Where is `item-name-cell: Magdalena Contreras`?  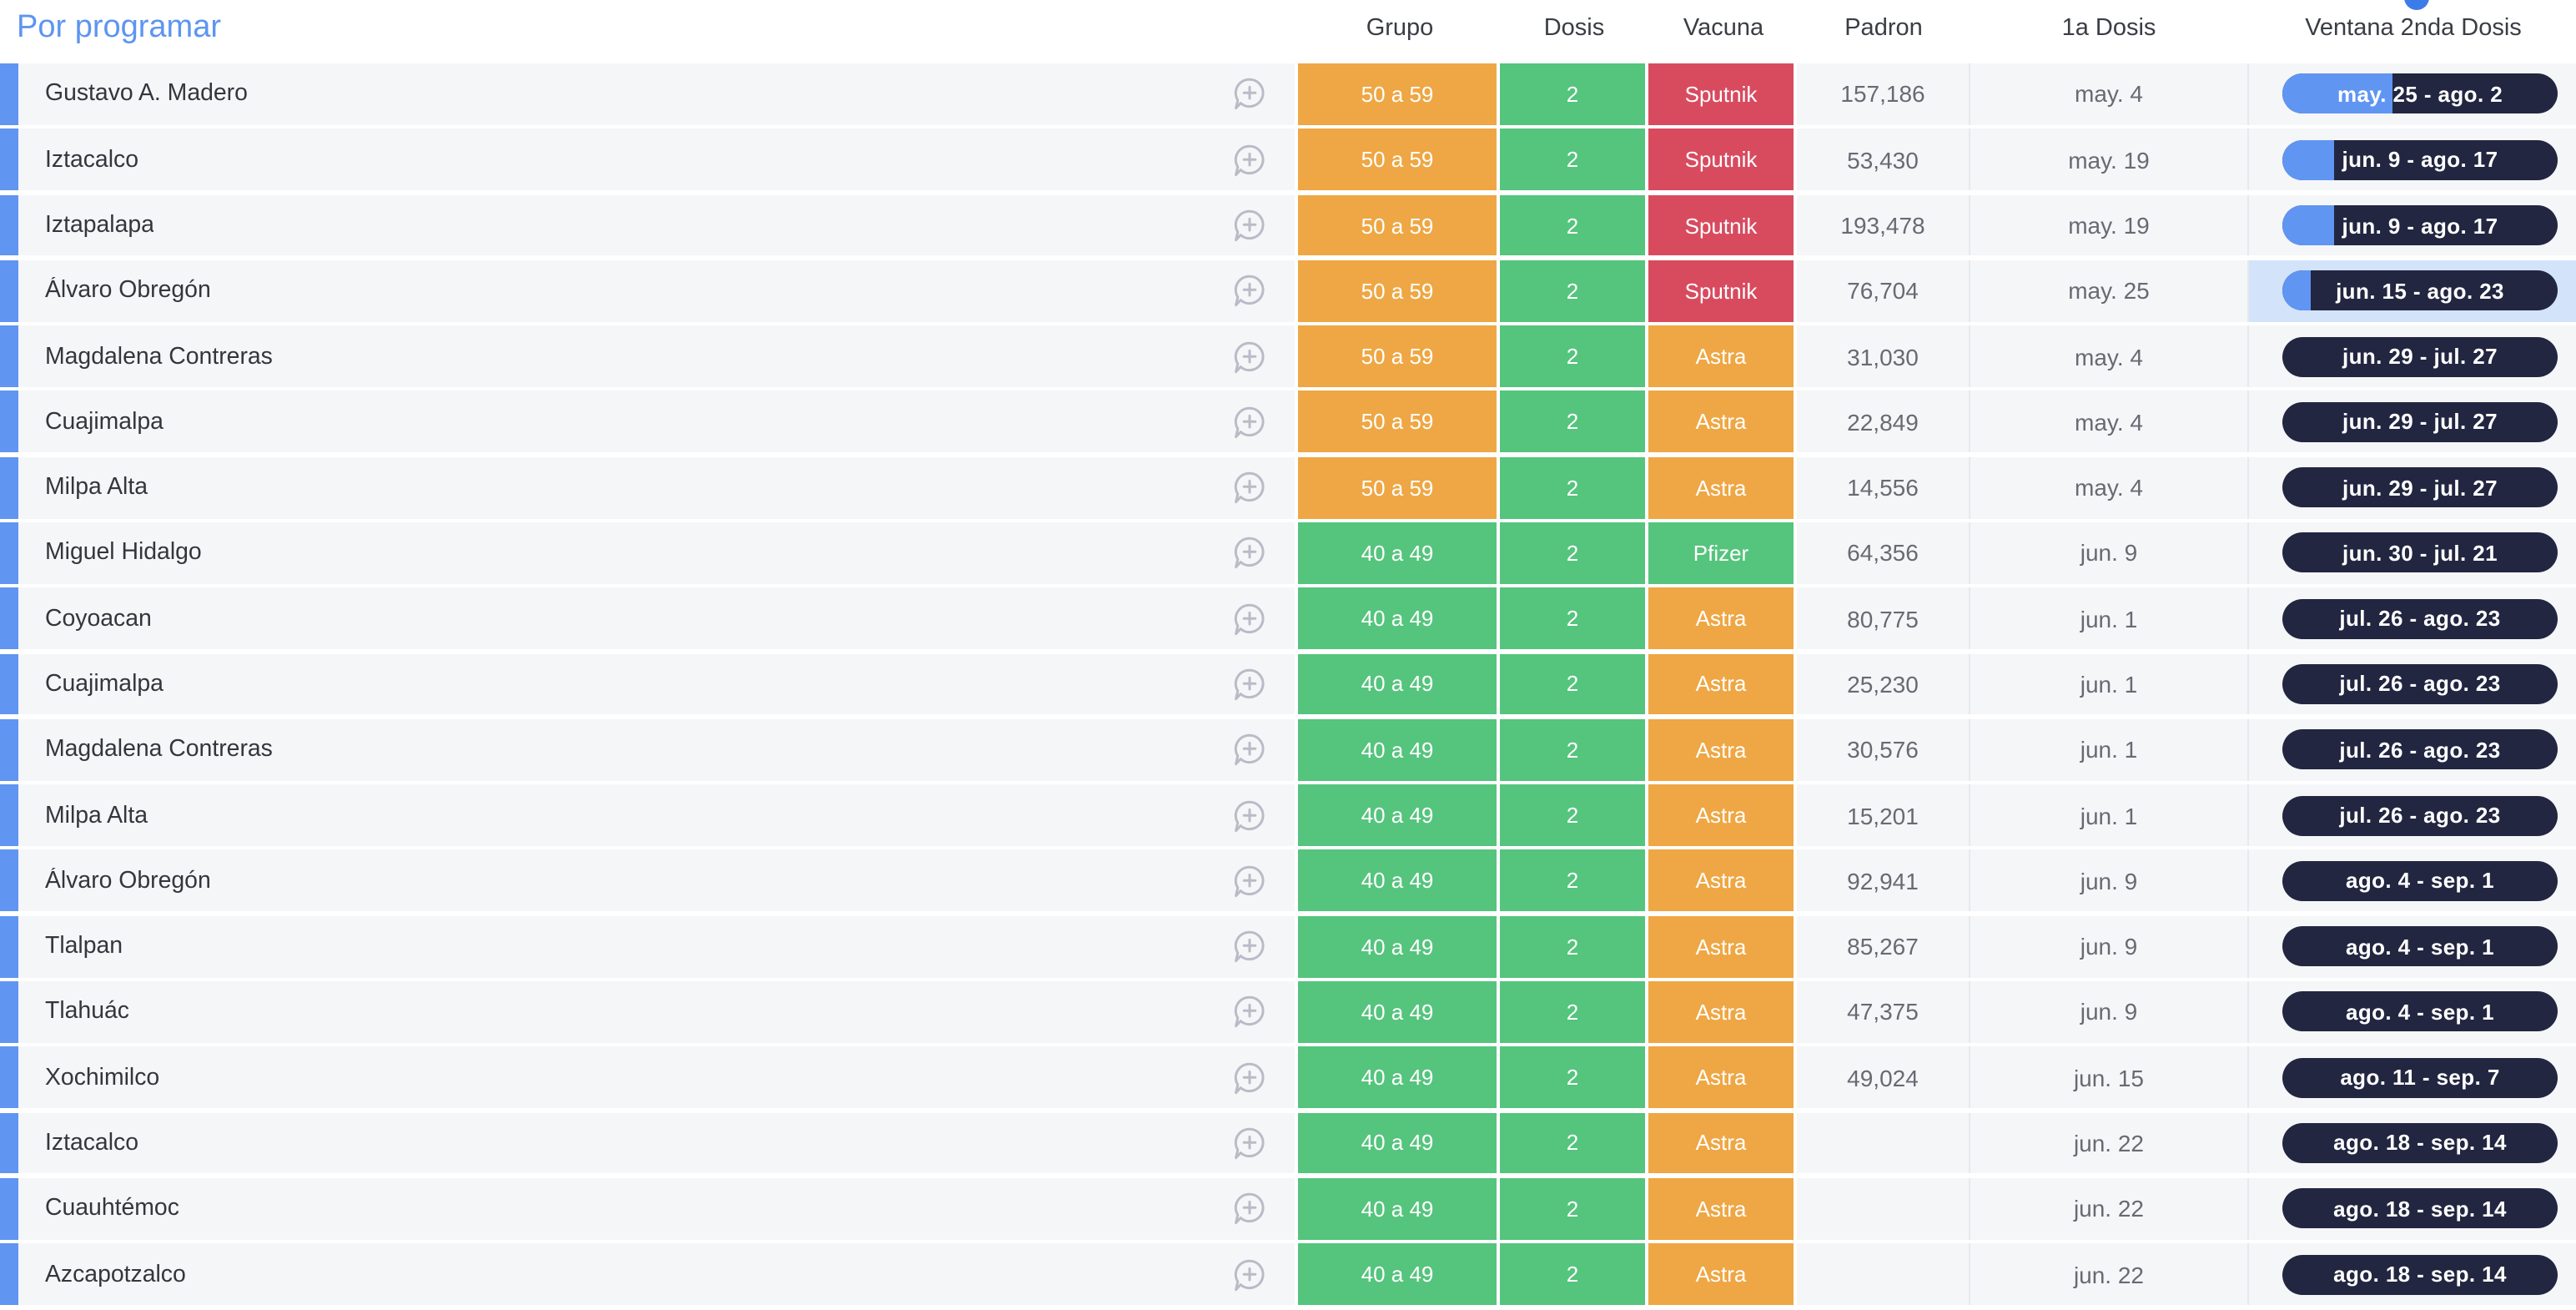 item-name-cell: Magdalena Contreras is located at coordinates (658, 750).